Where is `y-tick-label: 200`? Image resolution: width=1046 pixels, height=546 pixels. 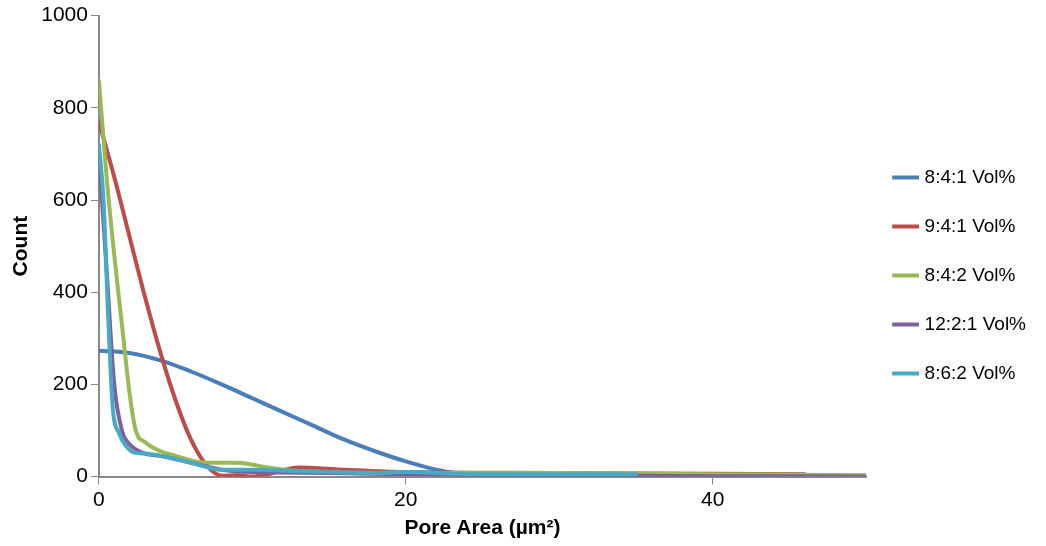
y-tick-label: 200 is located at coordinates (70, 383).